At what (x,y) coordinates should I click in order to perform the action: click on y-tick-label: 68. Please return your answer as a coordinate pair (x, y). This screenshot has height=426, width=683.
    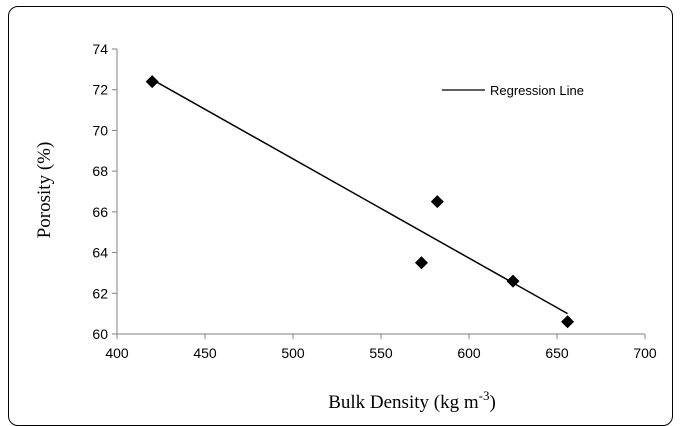
    Looking at the image, I should click on (100, 171).